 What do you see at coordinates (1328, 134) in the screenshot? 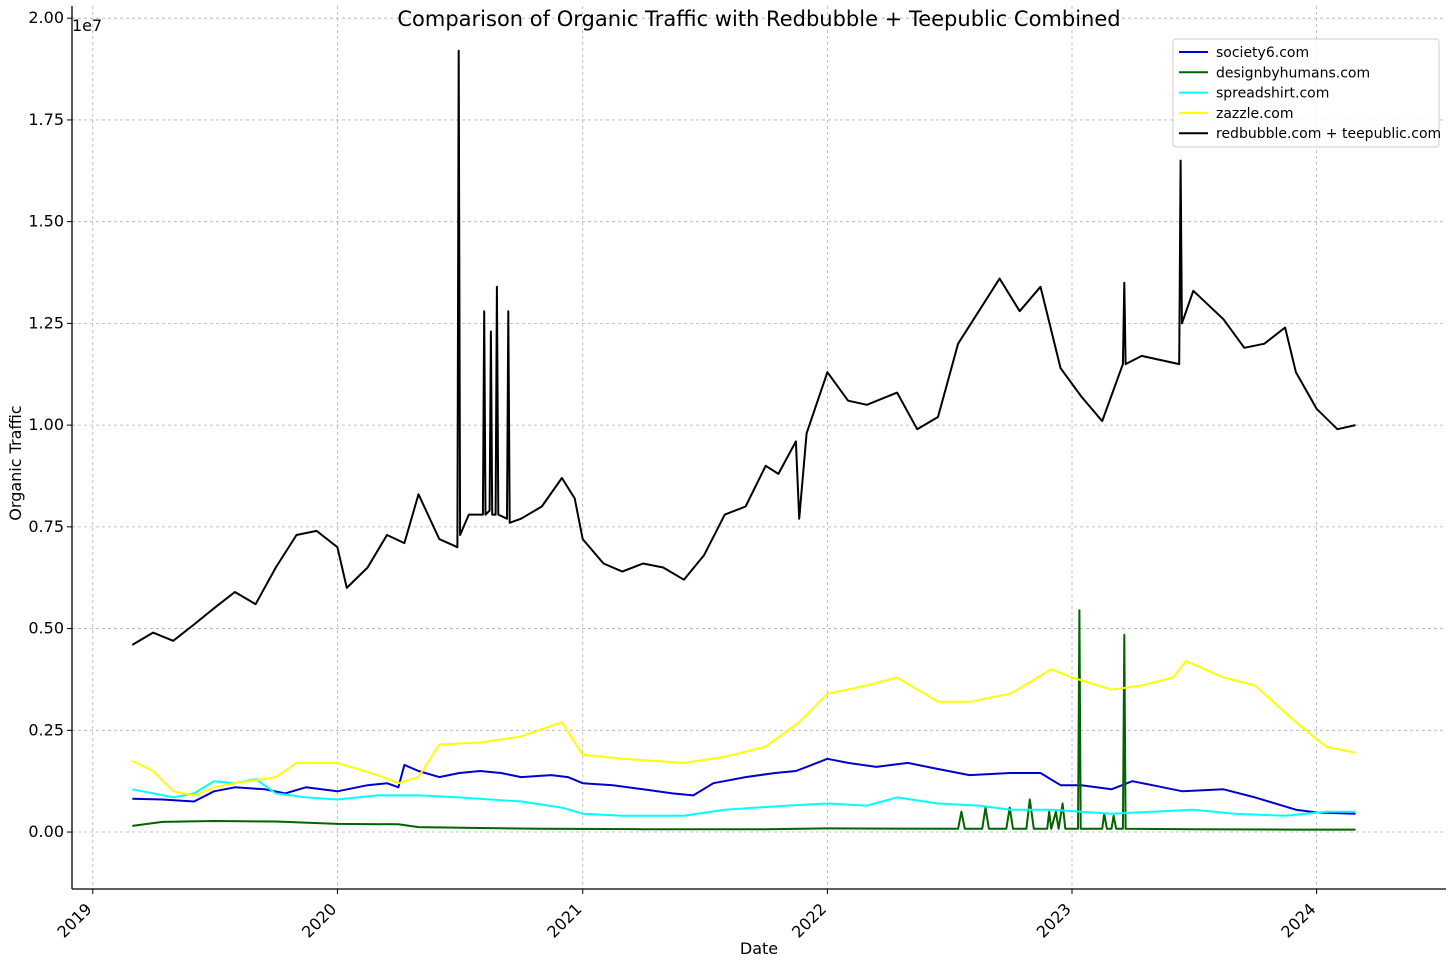
I see `legend-label: redbubble.com + teepublic.com` at bounding box center [1328, 134].